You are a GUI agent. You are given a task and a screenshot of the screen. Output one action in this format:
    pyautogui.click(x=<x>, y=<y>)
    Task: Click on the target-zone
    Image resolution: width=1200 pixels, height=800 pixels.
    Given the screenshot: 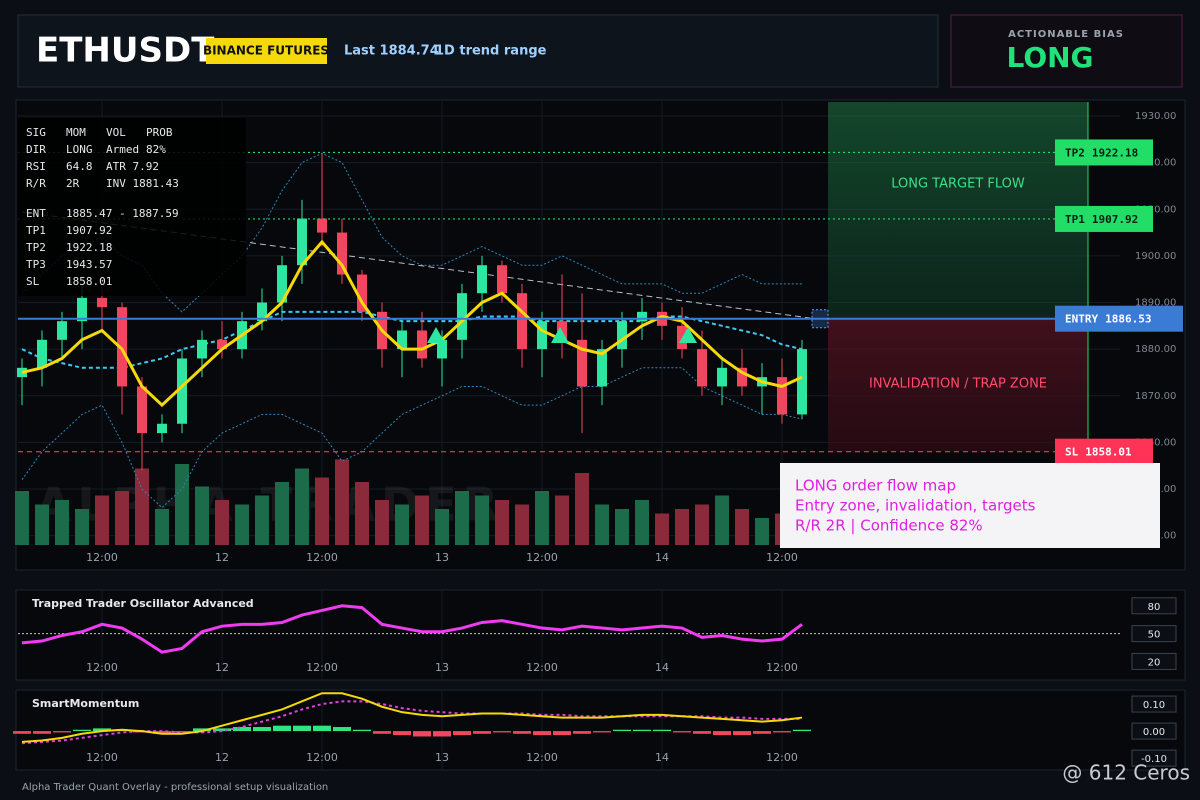 What is the action you would take?
    pyautogui.click(x=958, y=210)
    